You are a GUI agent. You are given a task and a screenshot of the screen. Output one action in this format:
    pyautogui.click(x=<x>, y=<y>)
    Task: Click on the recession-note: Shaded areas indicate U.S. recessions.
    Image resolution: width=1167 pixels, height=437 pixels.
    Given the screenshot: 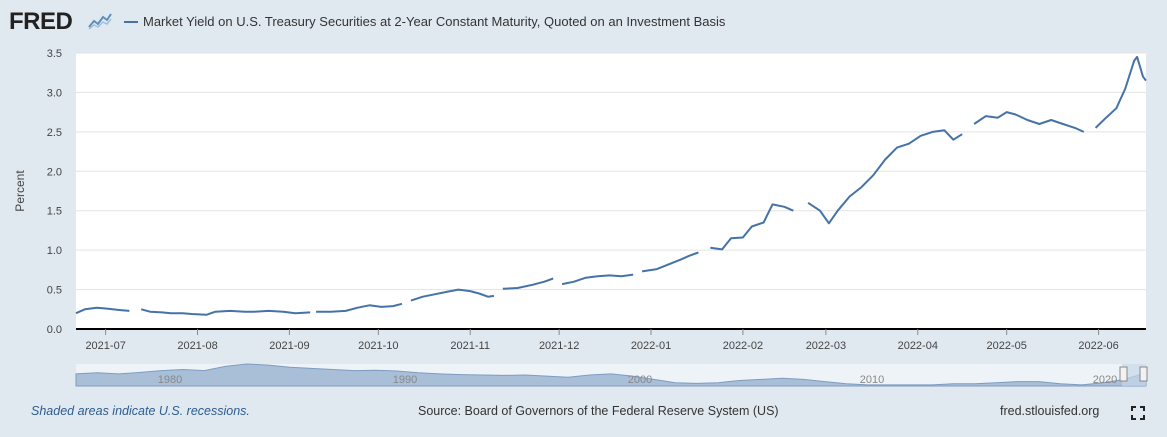 What is the action you would take?
    pyautogui.click(x=140, y=411)
    